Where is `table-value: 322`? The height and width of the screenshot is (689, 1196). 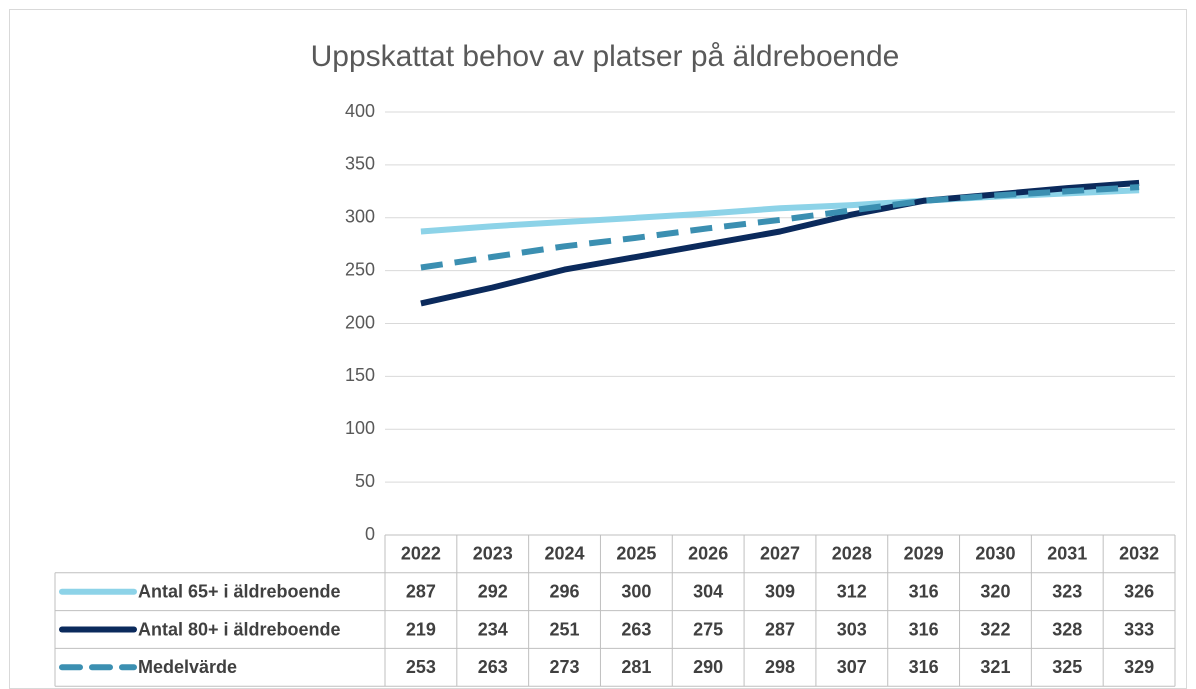
table-value: 322 is located at coordinates (995, 629).